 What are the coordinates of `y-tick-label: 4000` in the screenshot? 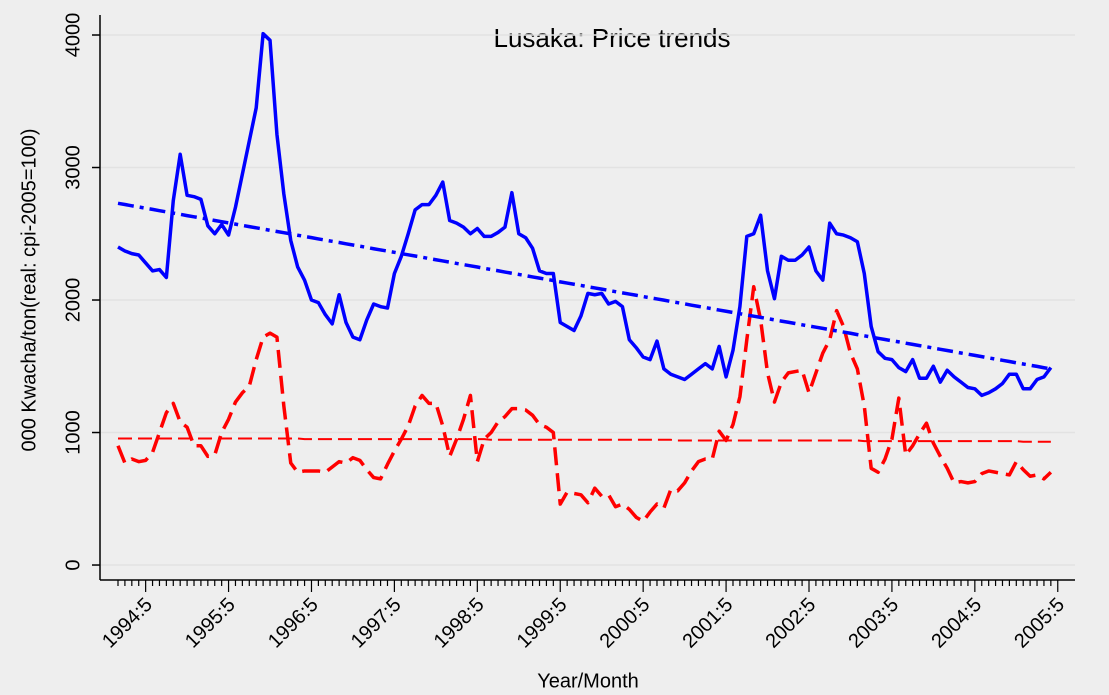 It's located at (73, 35).